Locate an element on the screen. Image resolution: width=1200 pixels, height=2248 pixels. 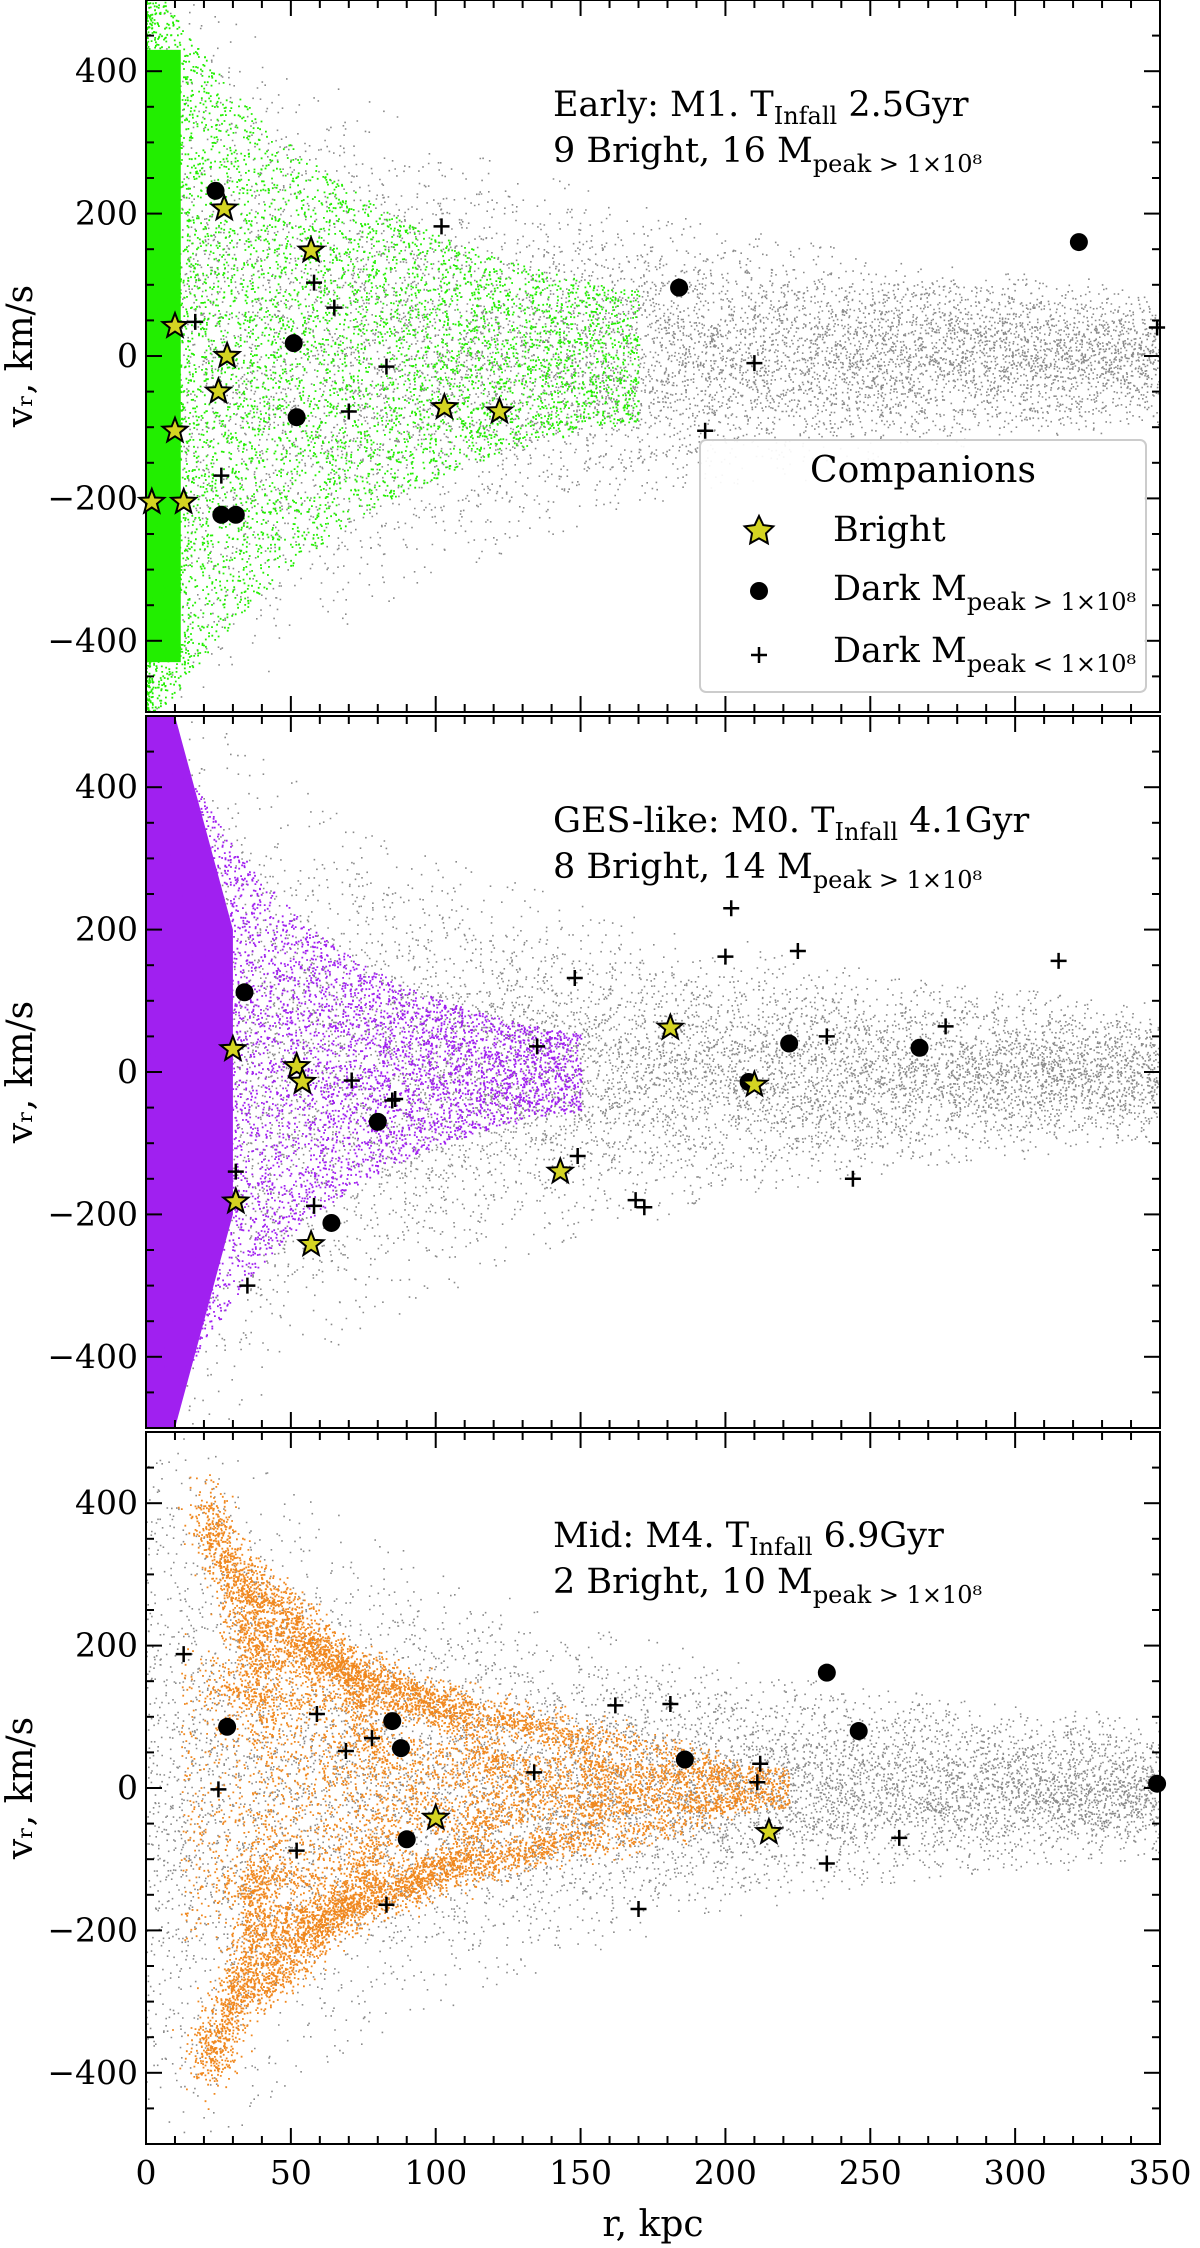
legend-bright-marker is located at coordinates (759, 529).